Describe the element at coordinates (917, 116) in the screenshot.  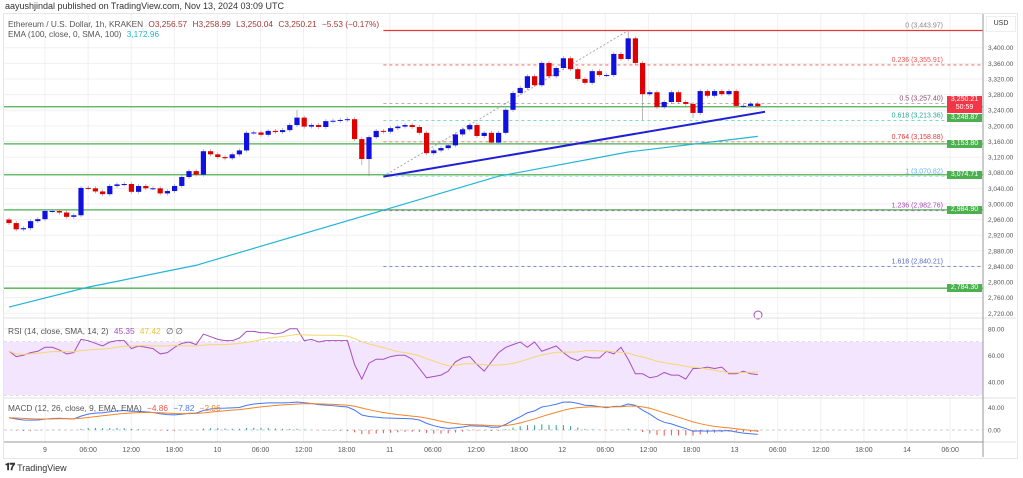
I see `fib-level-label: 0.618 (3,213.36)` at that location.